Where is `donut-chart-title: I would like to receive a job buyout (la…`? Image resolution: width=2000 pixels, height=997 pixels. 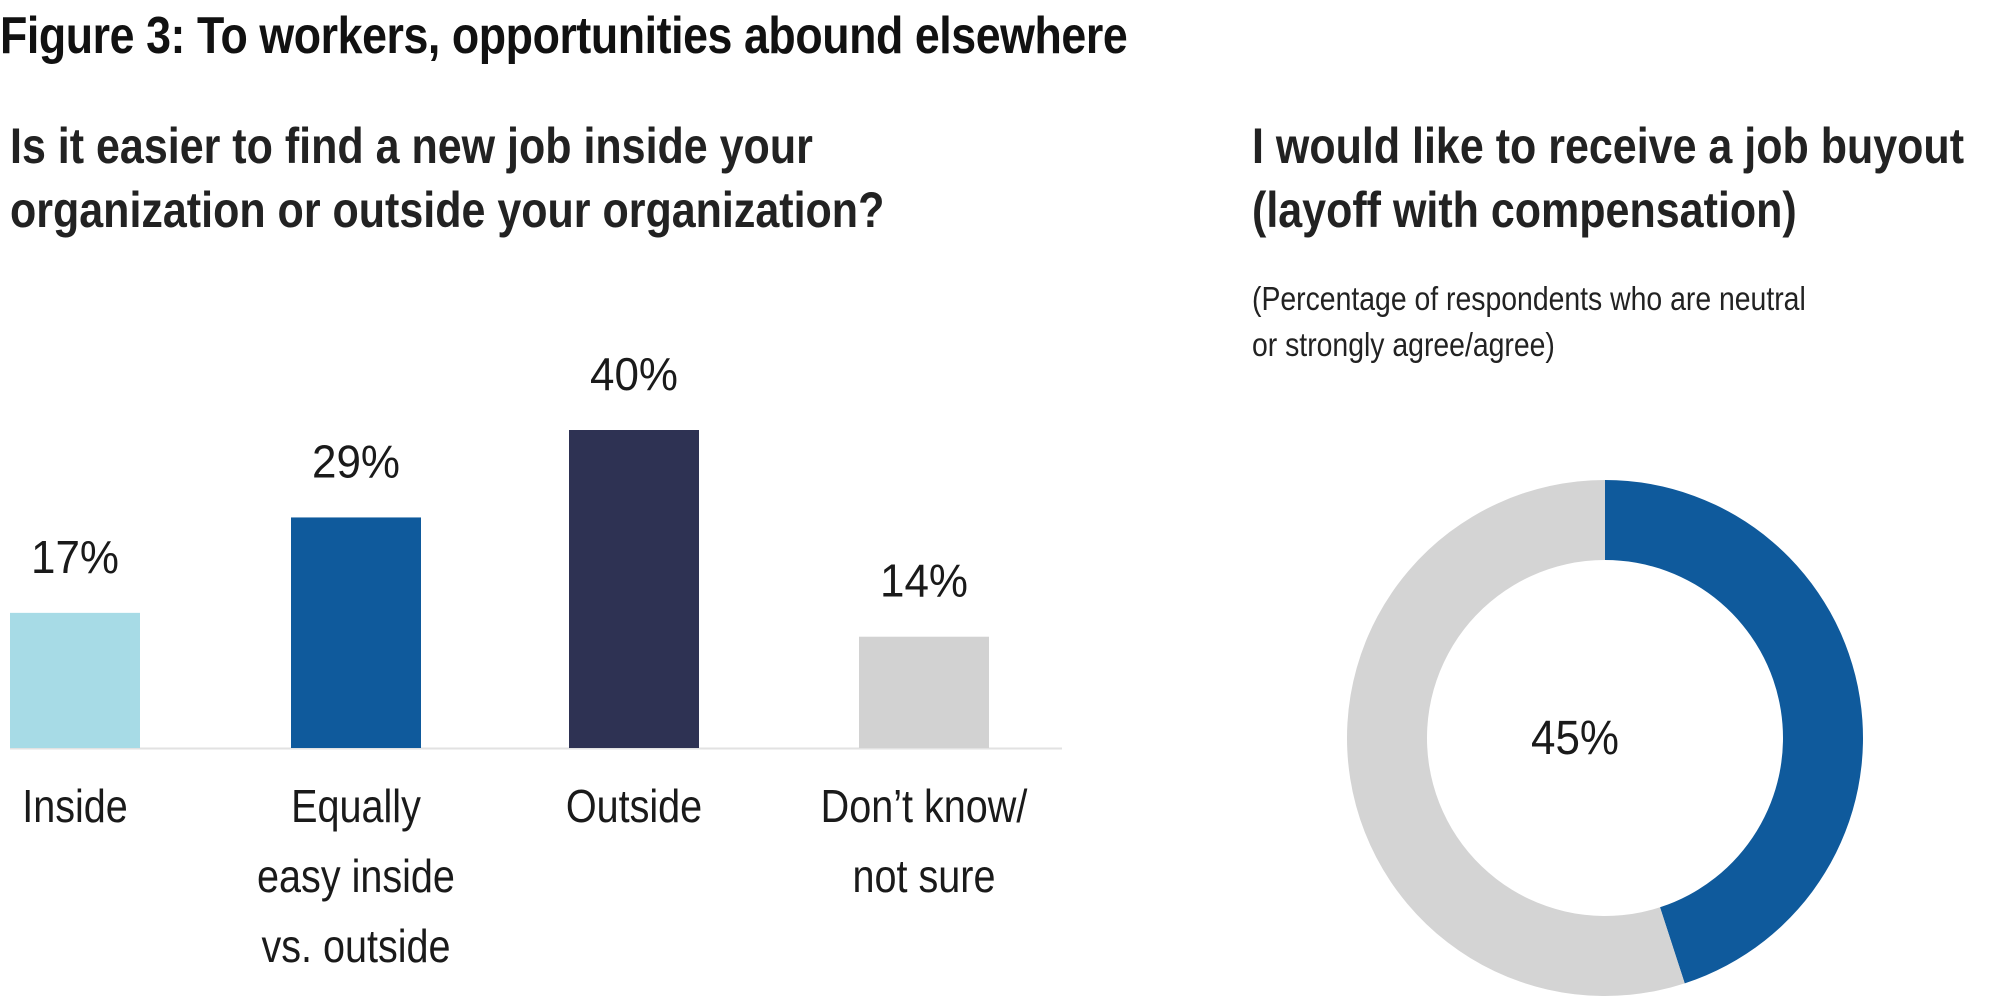
donut-chart-title: I would like to receive a job buyout (la… is located at coordinates (1608, 178).